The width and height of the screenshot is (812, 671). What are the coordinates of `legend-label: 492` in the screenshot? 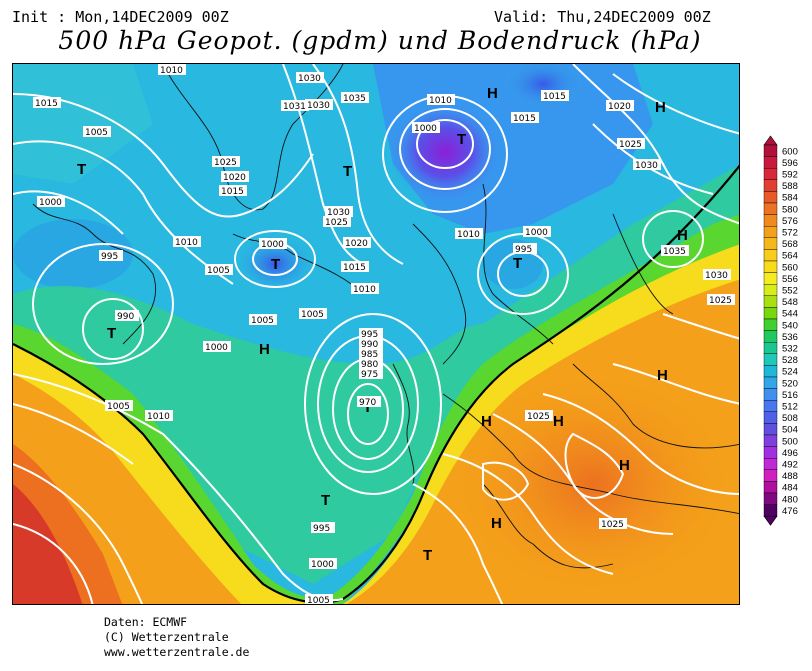 It's located at (790, 465).